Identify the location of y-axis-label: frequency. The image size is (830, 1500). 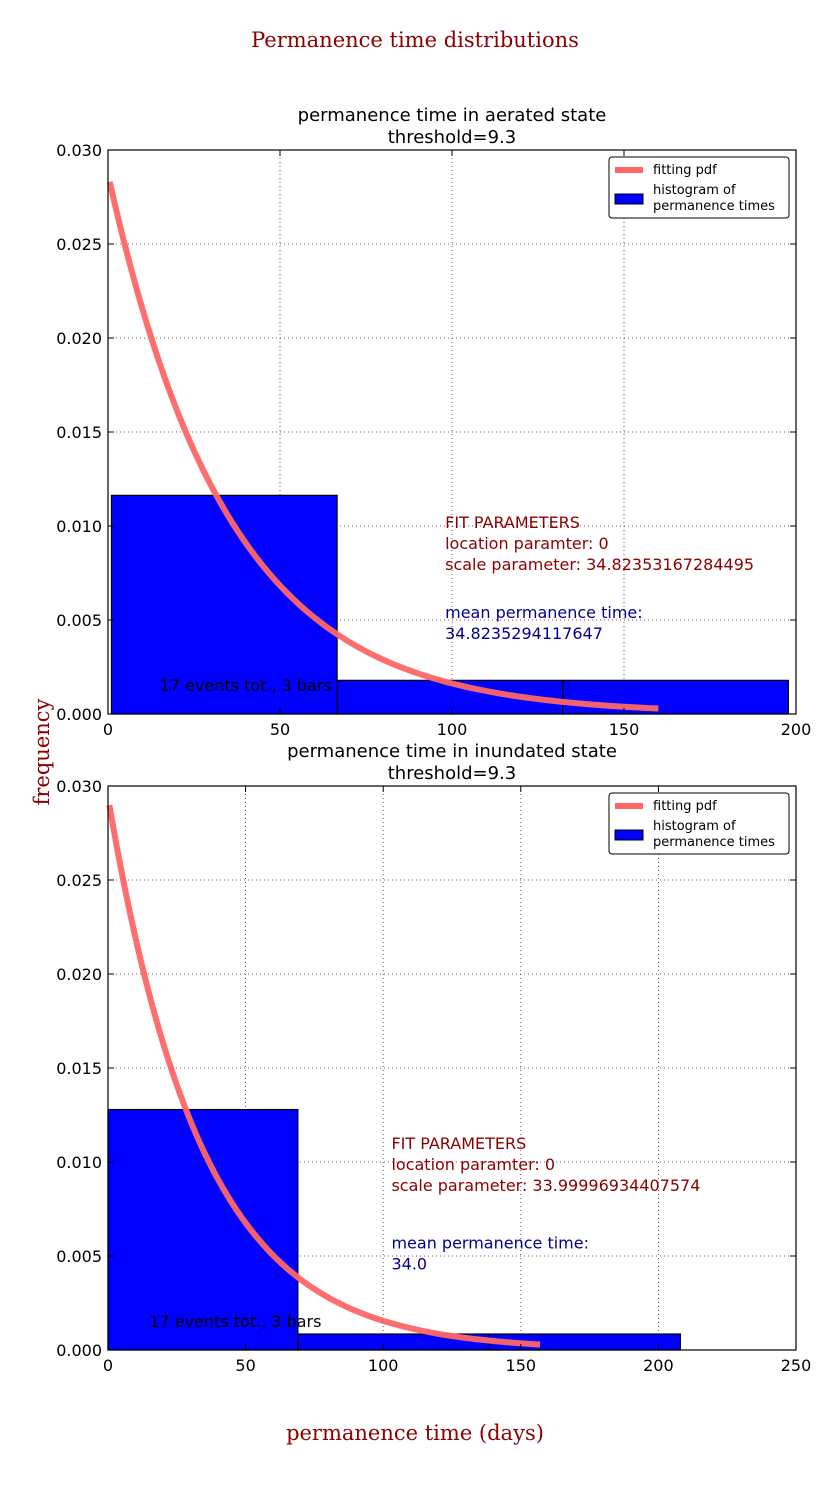
(42, 751).